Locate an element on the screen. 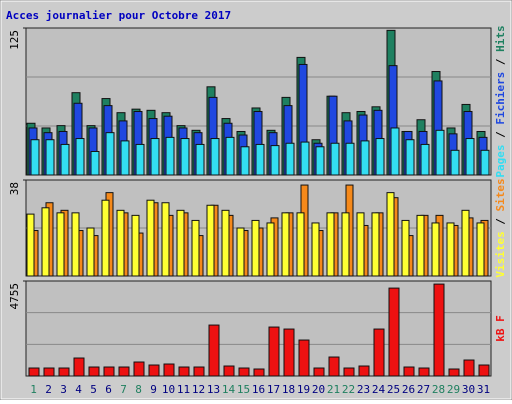 The height and width of the screenshot is (404, 512). x-tick-label: 15 is located at coordinates (243, 389).